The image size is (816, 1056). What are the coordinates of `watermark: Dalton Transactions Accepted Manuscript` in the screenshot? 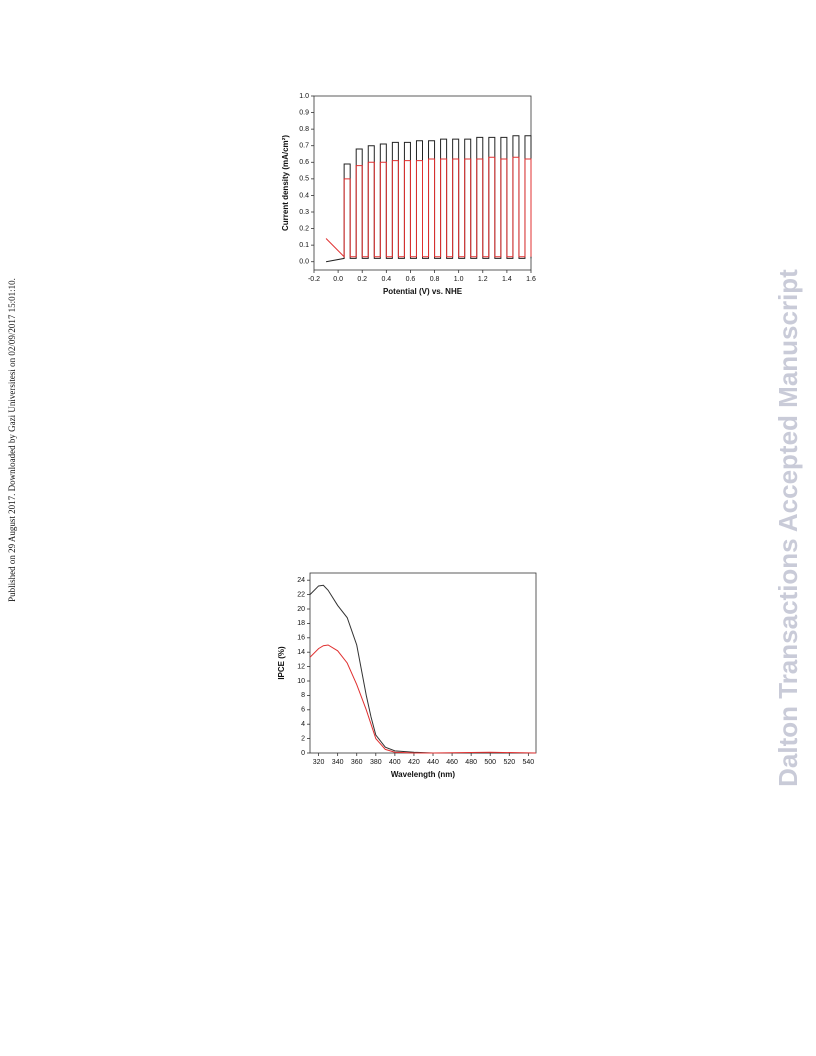 It's located at (788, 528).